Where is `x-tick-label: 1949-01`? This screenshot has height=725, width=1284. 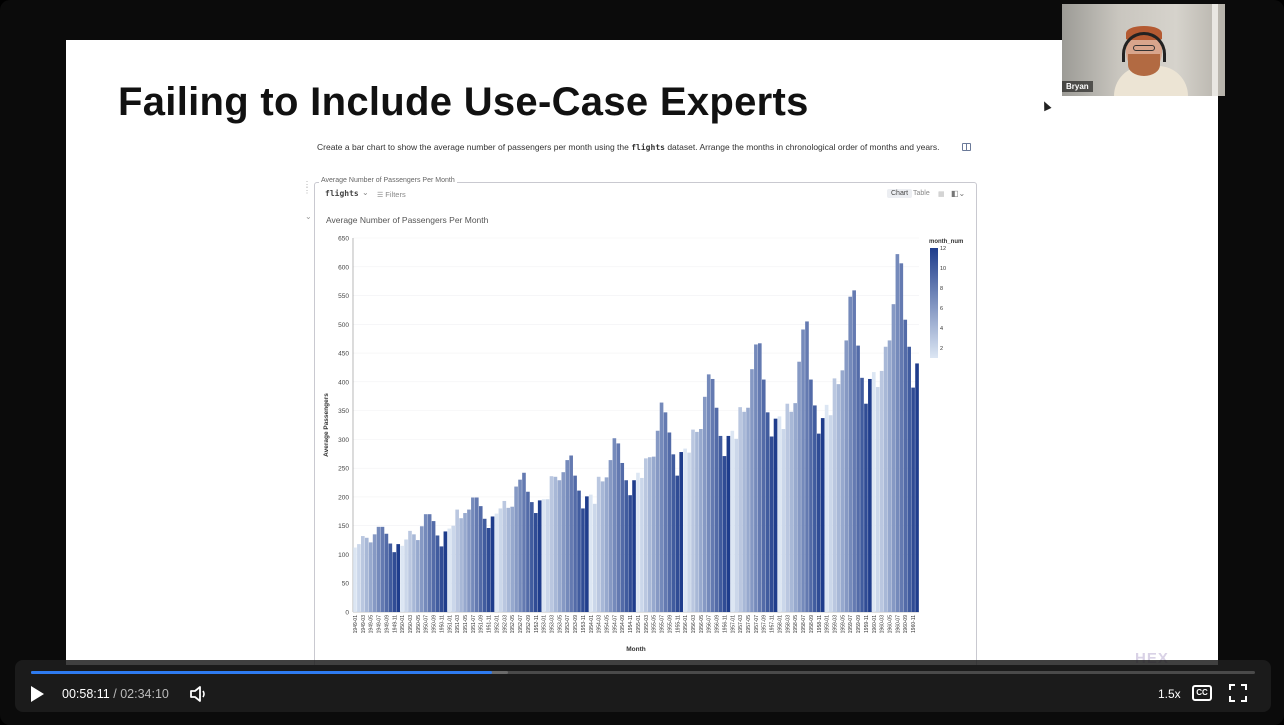 x-tick-label: 1949-01 is located at coordinates (356, 624).